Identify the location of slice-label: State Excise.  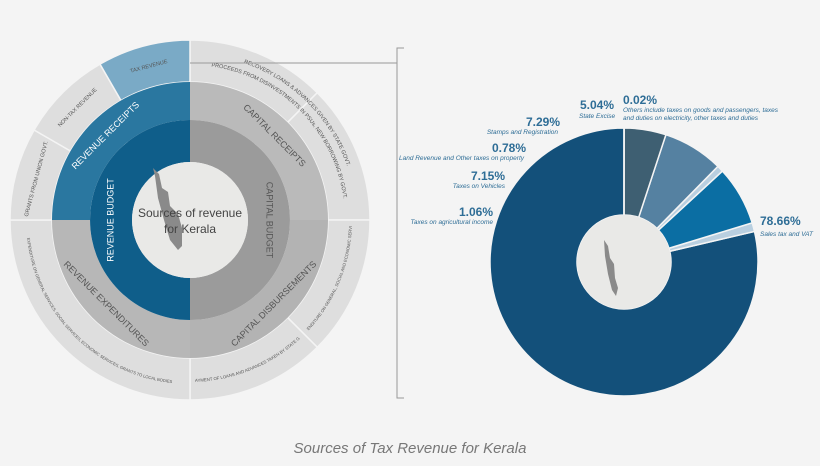
(597, 116).